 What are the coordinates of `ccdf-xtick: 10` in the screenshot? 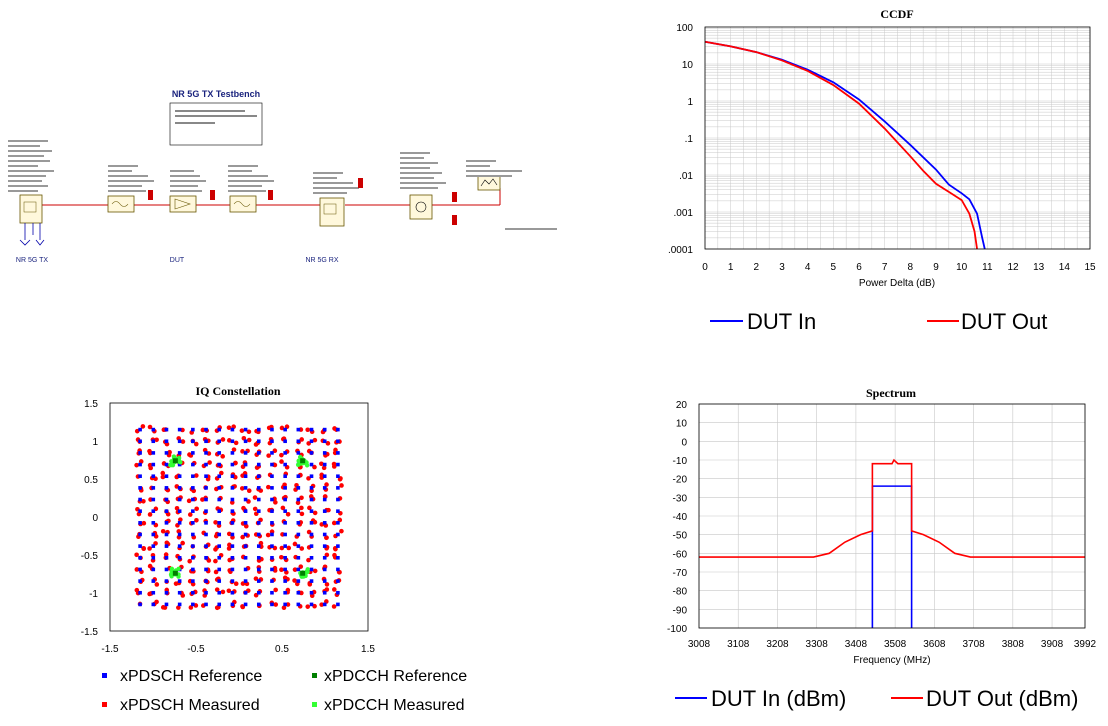 It's located at (962, 267).